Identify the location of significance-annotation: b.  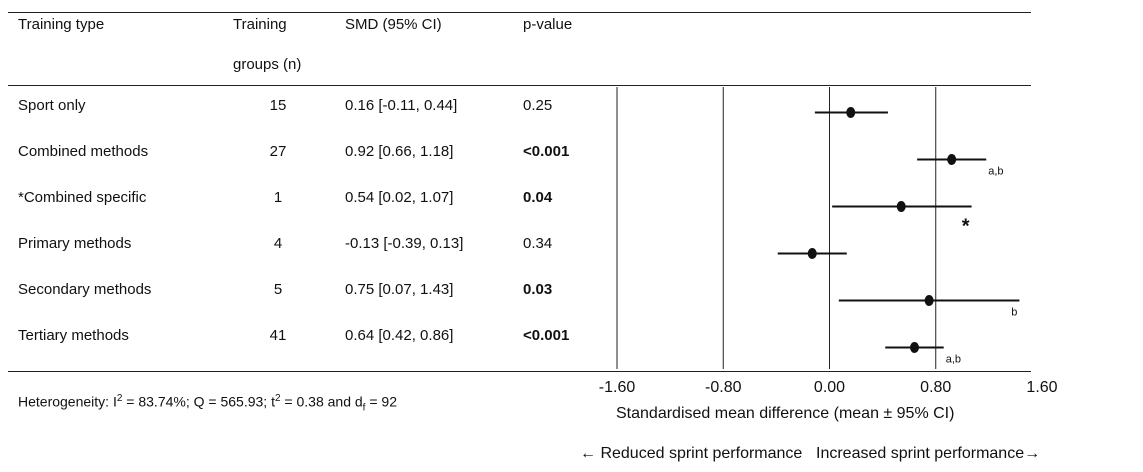
(1014, 313).